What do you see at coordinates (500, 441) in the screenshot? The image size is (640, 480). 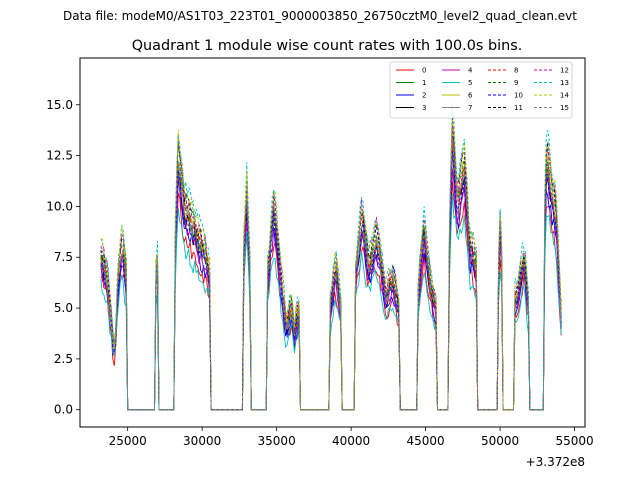 I see `x-tick-label: 50000` at bounding box center [500, 441].